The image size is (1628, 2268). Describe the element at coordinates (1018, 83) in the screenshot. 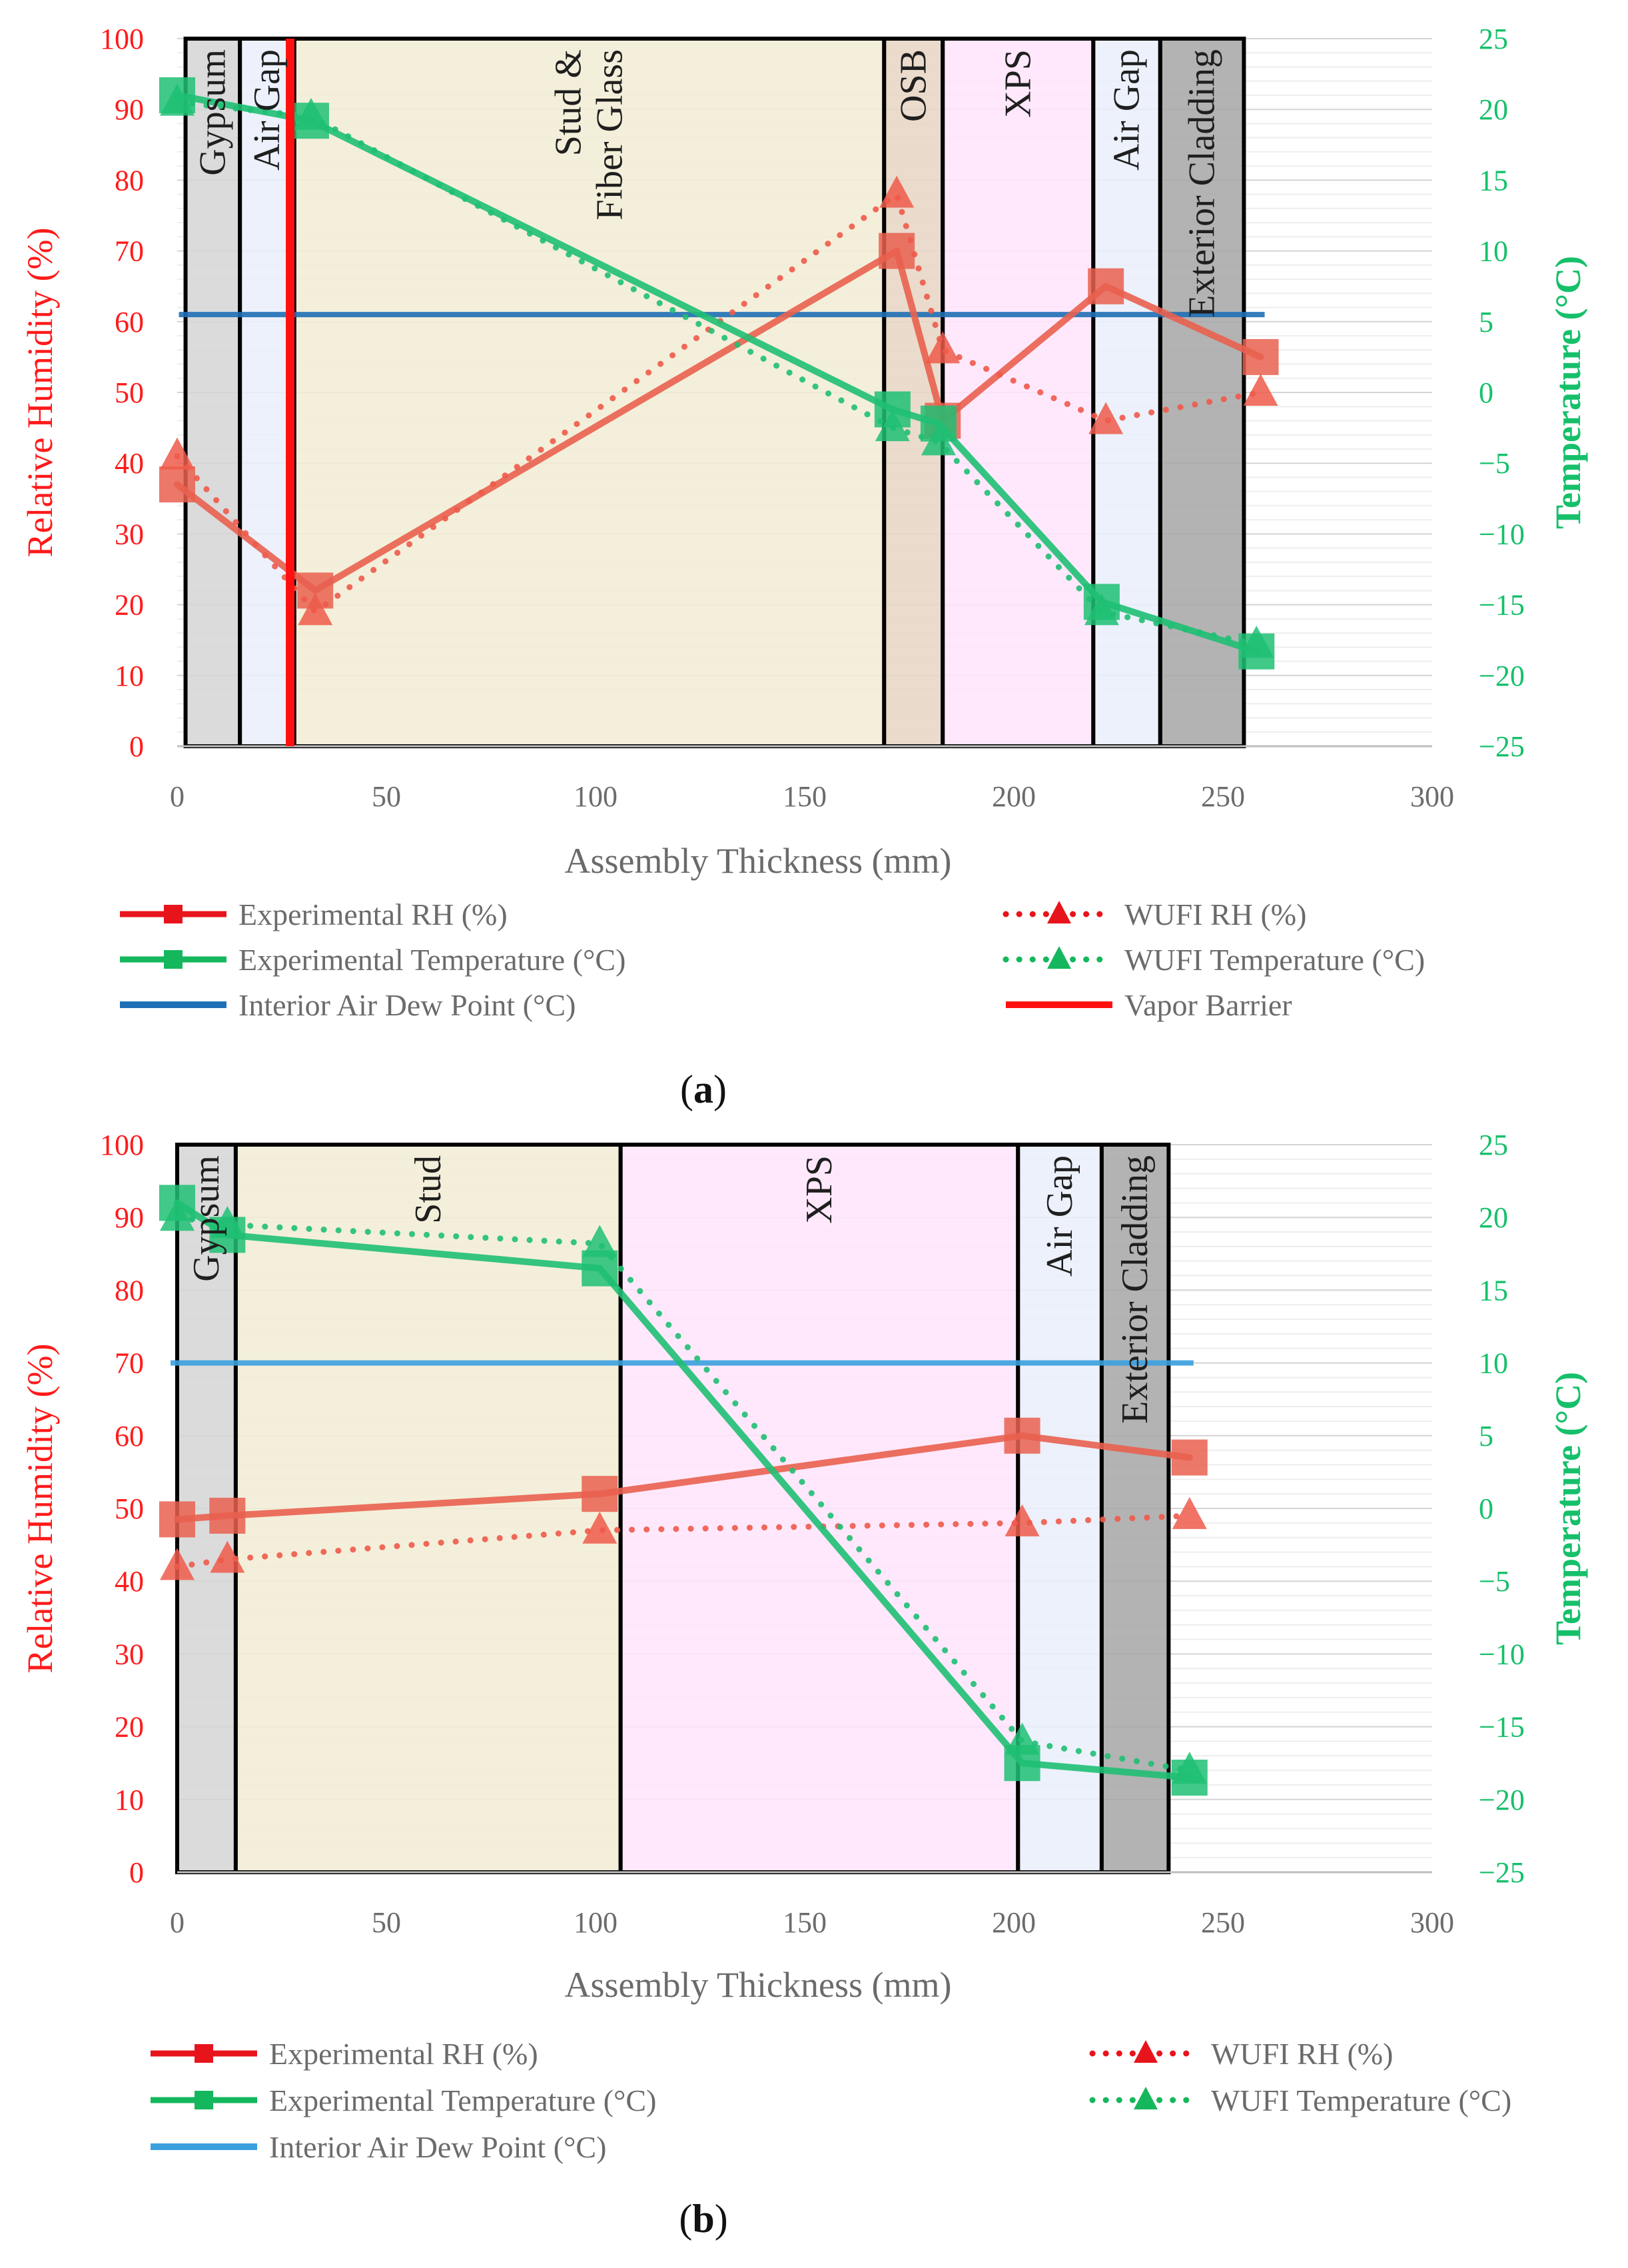

I see `layer-label-xps: XPS` at that location.